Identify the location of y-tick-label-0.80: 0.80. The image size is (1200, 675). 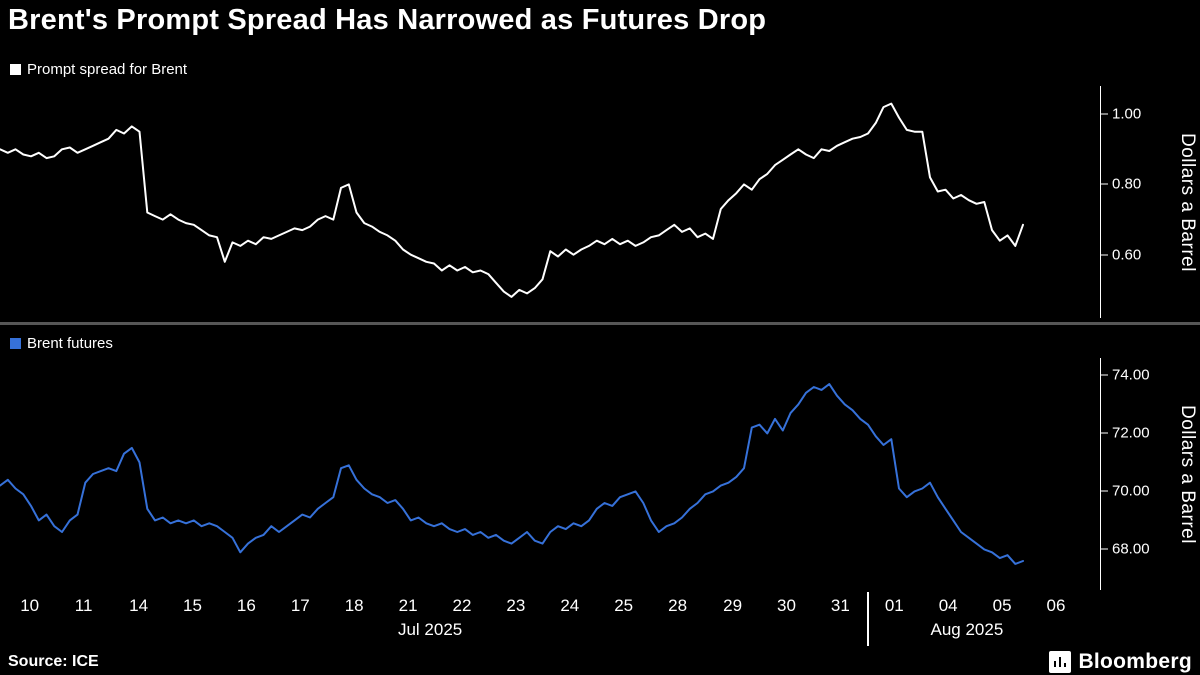
(1121, 184).